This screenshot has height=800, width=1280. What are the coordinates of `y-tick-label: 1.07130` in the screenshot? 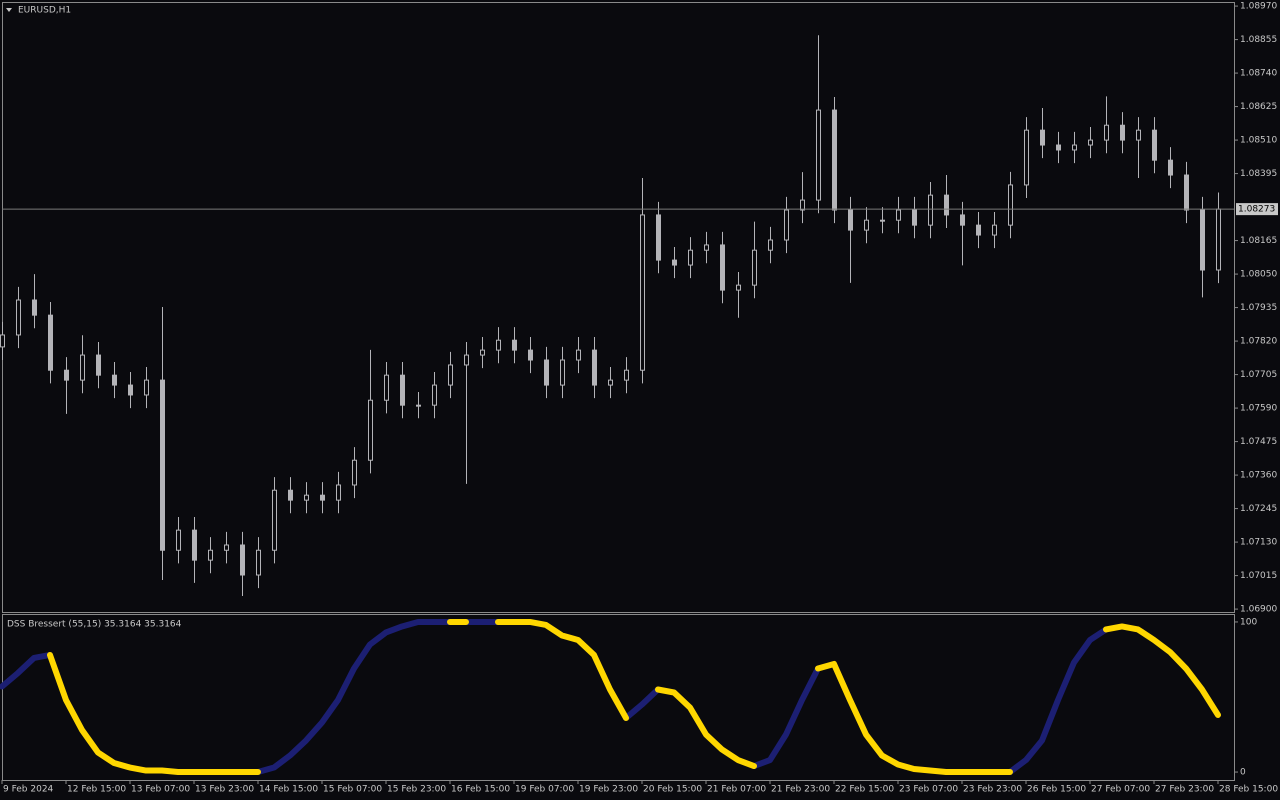 It's located at (1258, 543).